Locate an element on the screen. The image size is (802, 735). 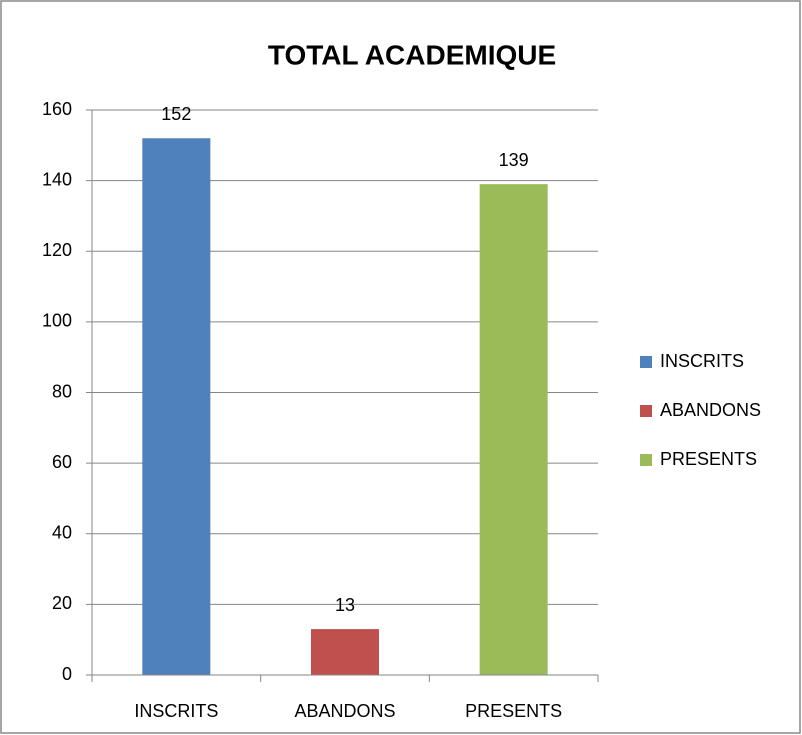
data-label: 152 is located at coordinates (176, 114).